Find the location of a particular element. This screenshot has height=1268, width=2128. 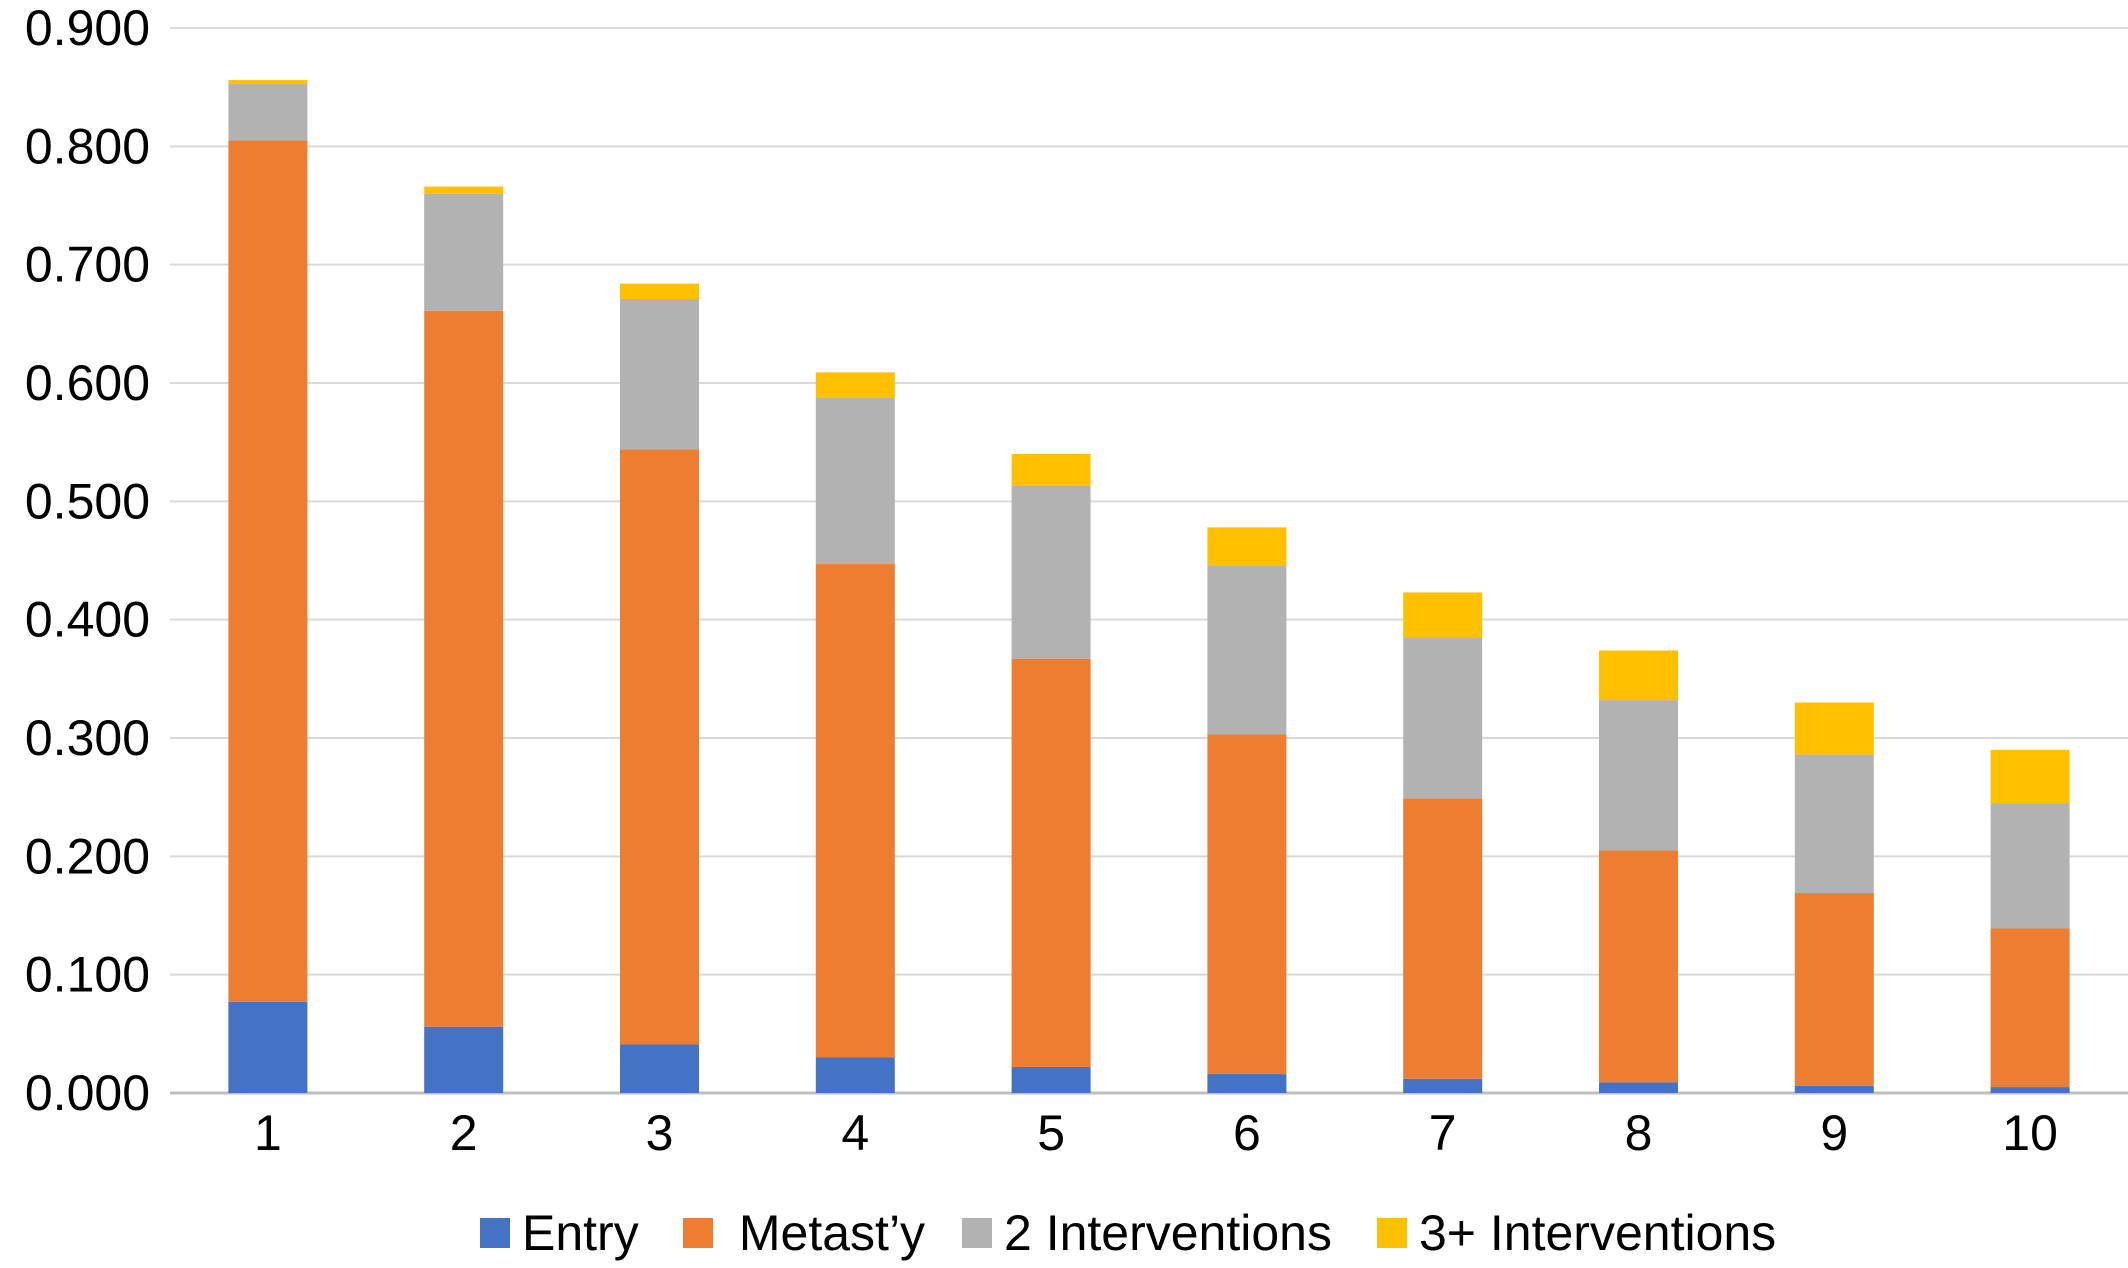

x-tick-label: 3 is located at coordinates (660, 1133).